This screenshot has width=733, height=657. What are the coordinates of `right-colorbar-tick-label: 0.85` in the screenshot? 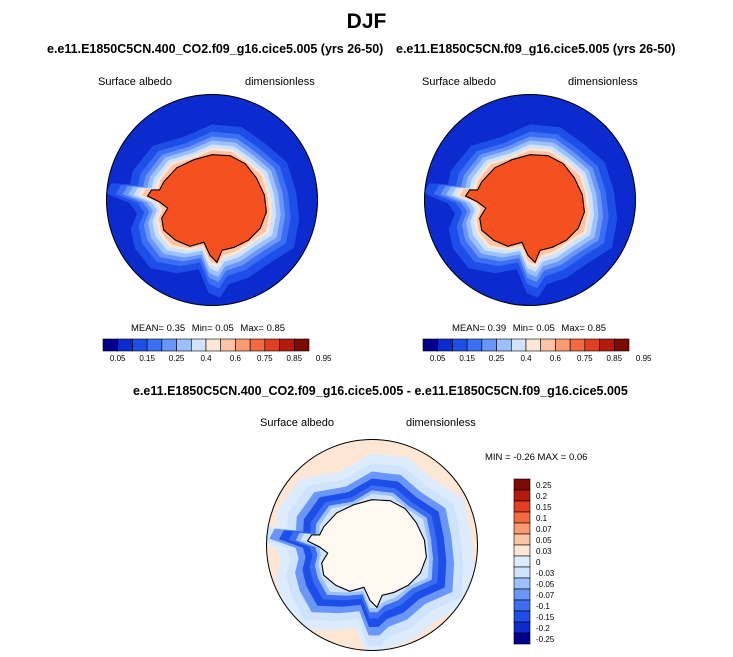 It's located at (614, 358).